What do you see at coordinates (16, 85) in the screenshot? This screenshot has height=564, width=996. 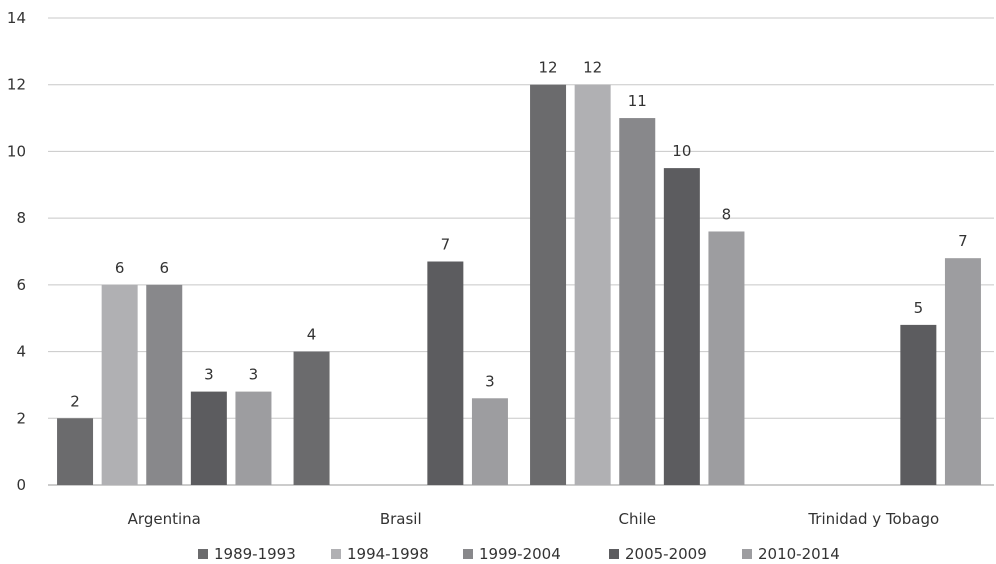 I see `y-tick-label: 12` at bounding box center [16, 85].